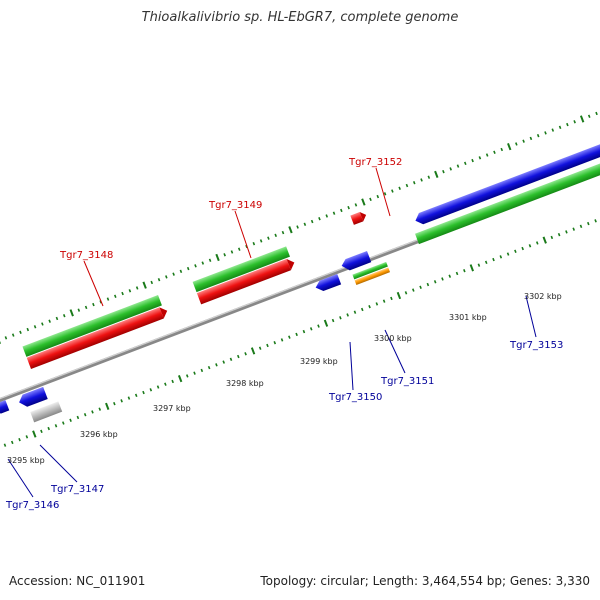  I want to click on label-tgr7-3151: Tgr7_3151, so click(407, 381).